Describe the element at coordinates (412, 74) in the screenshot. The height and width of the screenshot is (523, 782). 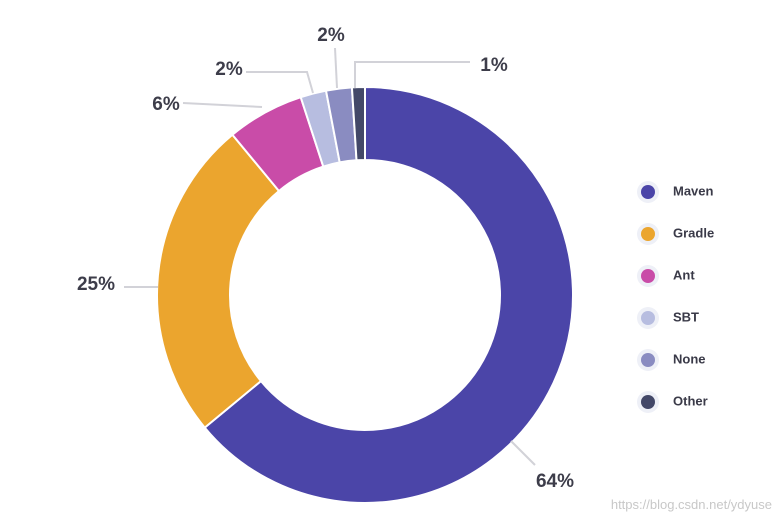
I see `leader-line-other` at that location.